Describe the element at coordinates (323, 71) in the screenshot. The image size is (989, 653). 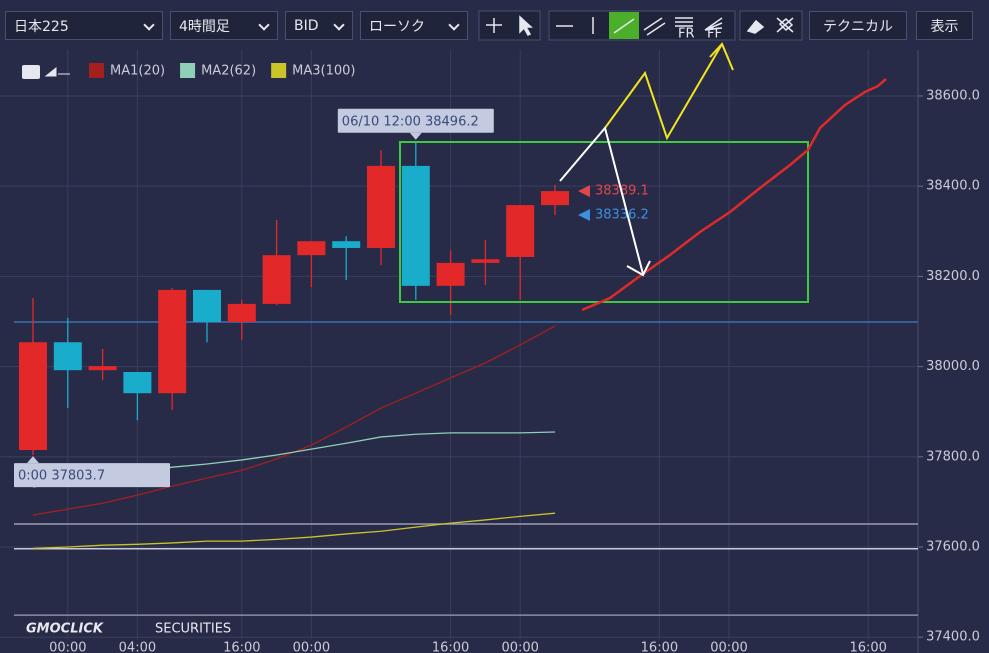
I see `legend-label: MA3(100)` at that location.